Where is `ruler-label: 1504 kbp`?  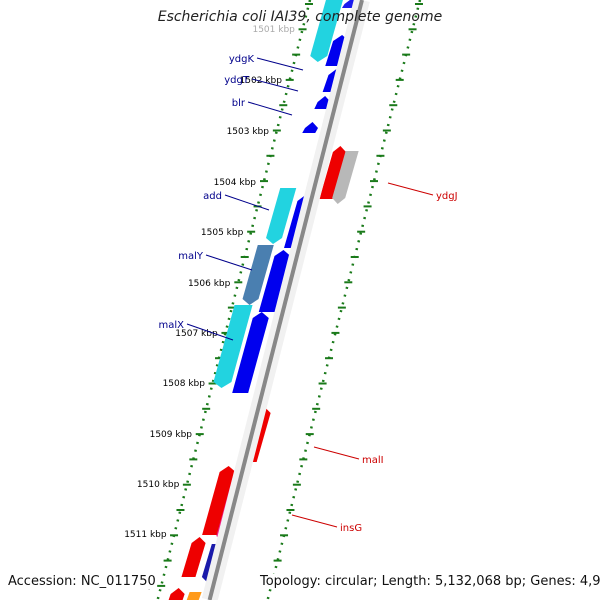
ruler-label: 1504 kbp is located at coordinates (235, 183).